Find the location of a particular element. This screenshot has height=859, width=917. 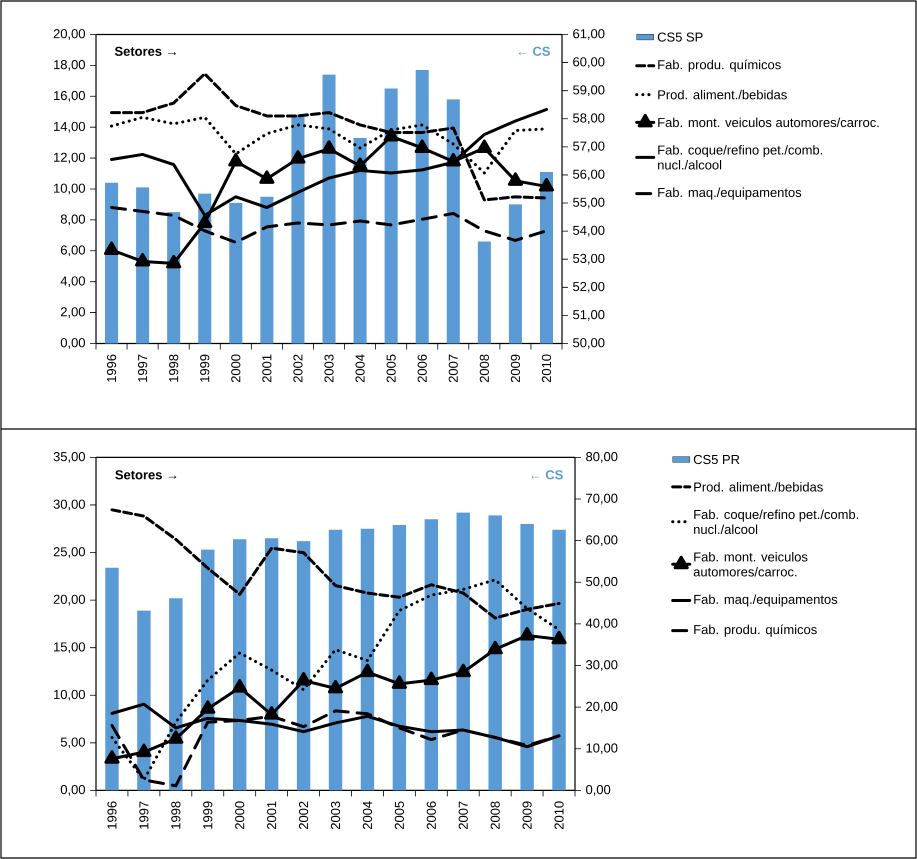

y2-tick-label: 10,00 is located at coordinates (602, 748).